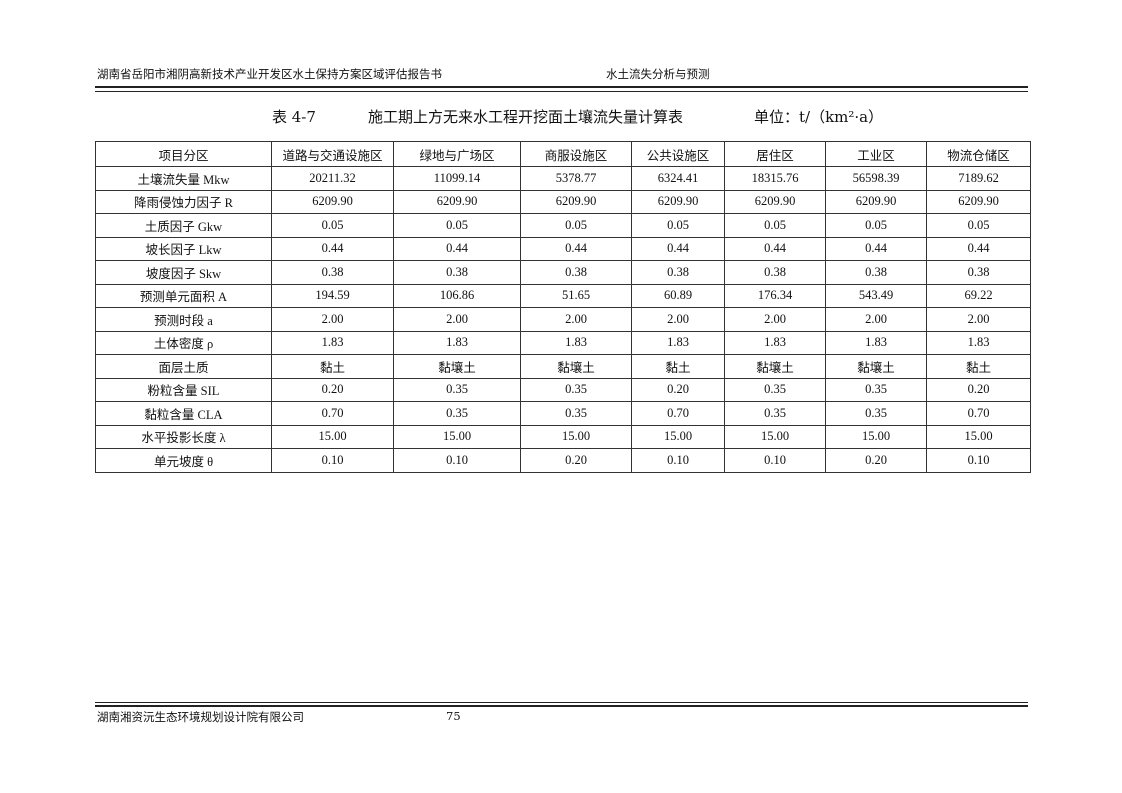 The image size is (1122, 793). I want to click on row-label-cell: 土体密度 ρ, so click(183, 342).